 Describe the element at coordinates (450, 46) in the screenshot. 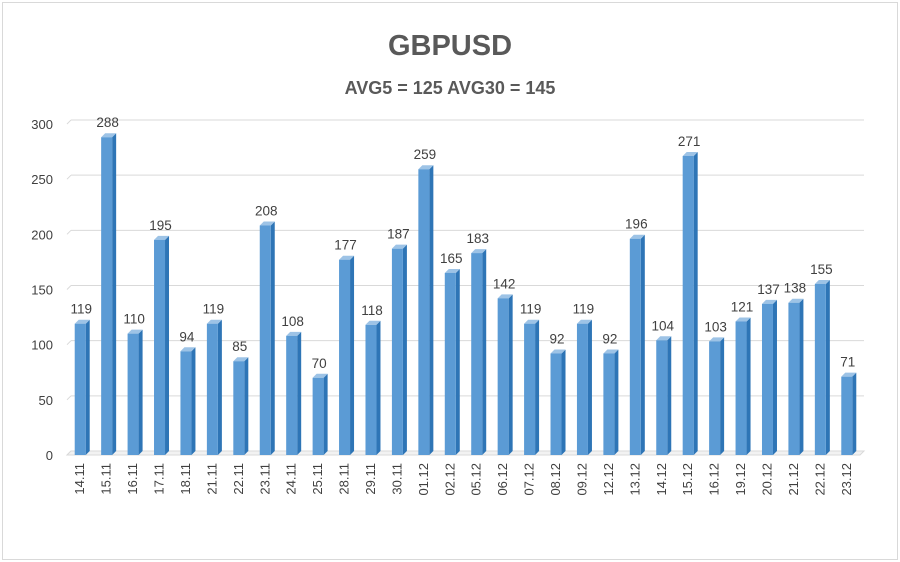

I see `chart-title: GBPUSD` at that location.